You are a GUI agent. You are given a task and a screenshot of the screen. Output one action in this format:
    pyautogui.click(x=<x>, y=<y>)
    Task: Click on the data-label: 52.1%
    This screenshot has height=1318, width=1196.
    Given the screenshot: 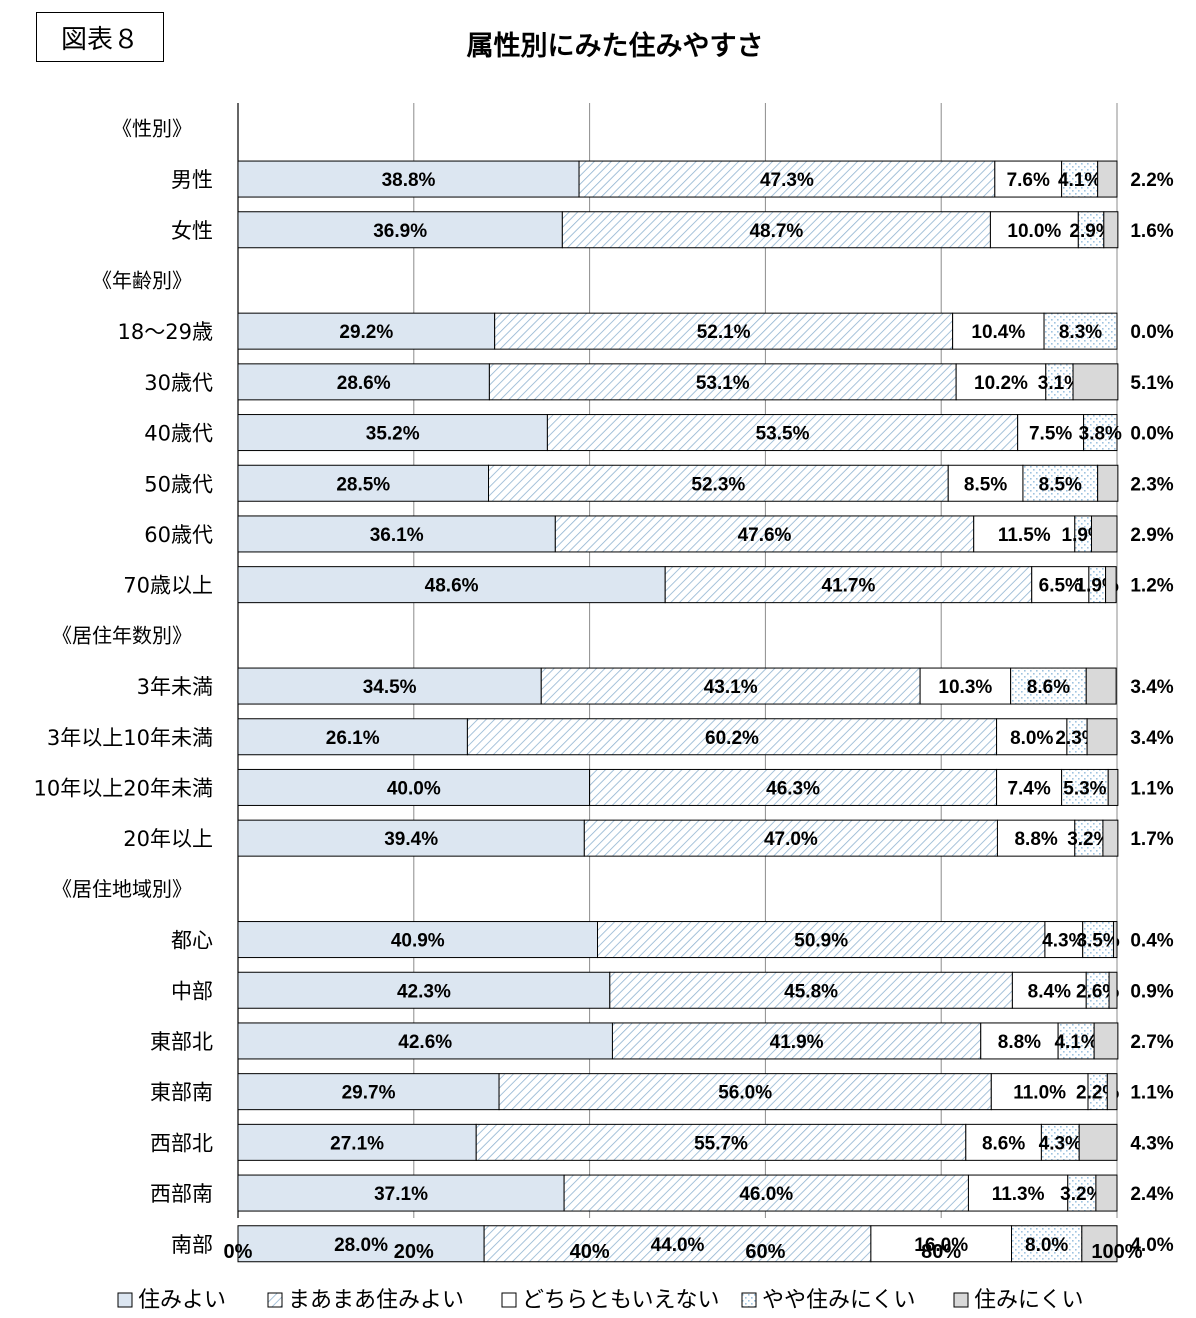 What is the action you would take?
    pyautogui.click(x=724, y=332)
    